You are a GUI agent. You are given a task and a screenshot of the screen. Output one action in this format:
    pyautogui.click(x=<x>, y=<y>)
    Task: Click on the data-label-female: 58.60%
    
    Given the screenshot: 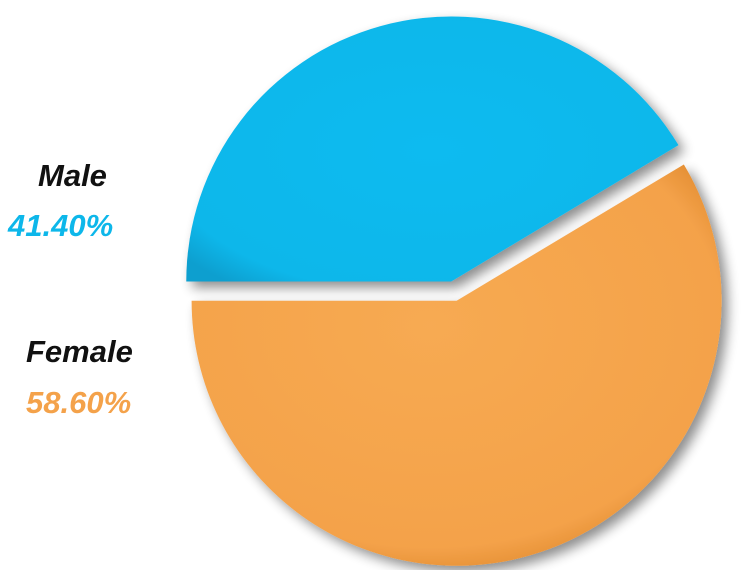 What is the action you would take?
    pyautogui.click(x=79, y=402)
    